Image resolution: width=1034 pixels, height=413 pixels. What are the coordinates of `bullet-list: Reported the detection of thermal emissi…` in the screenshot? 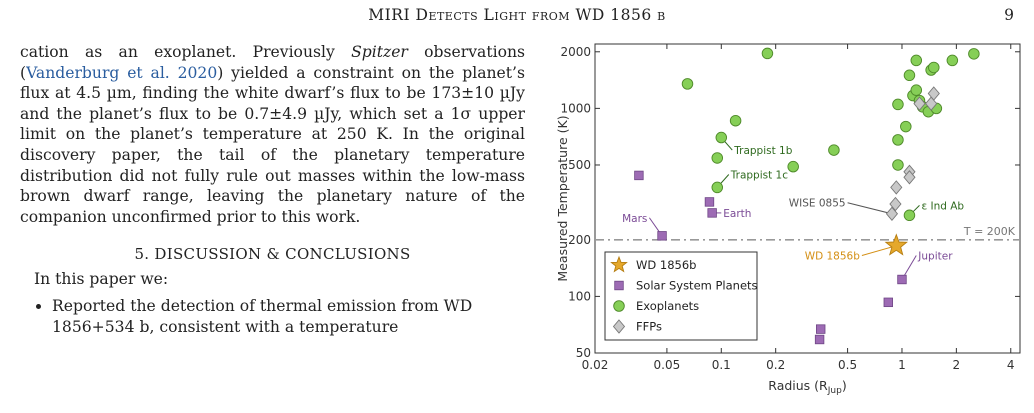 It's located at (272, 316).